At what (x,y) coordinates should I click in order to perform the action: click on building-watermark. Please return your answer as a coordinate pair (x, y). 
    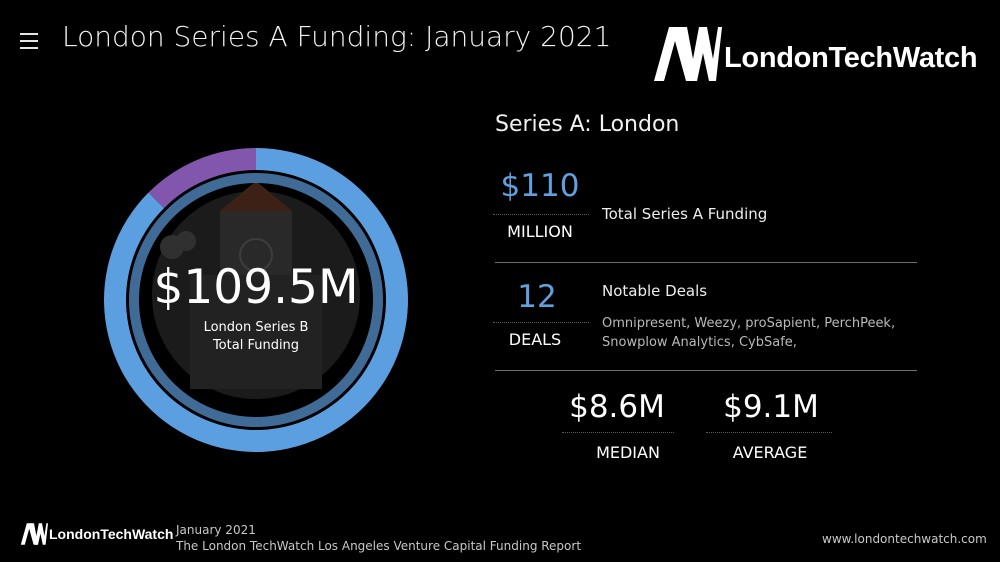
    Looking at the image, I should click on (256, 290).